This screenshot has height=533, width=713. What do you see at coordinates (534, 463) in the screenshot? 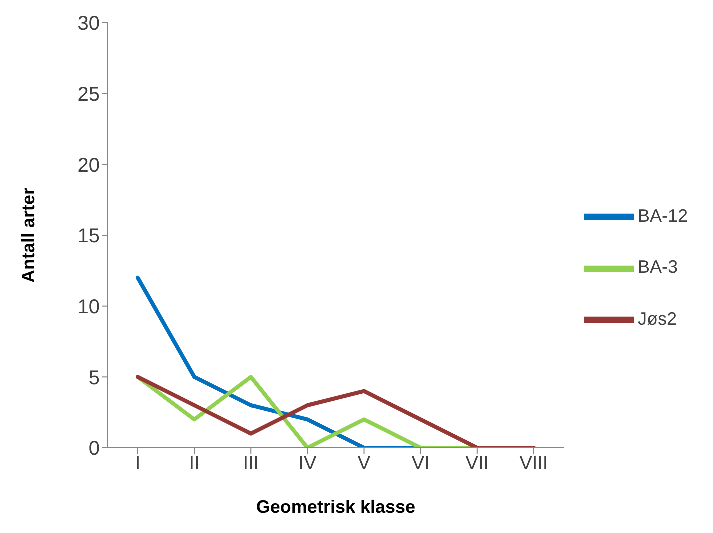
I see `x-tick-label: VIII` at bounding box center [534, 463].